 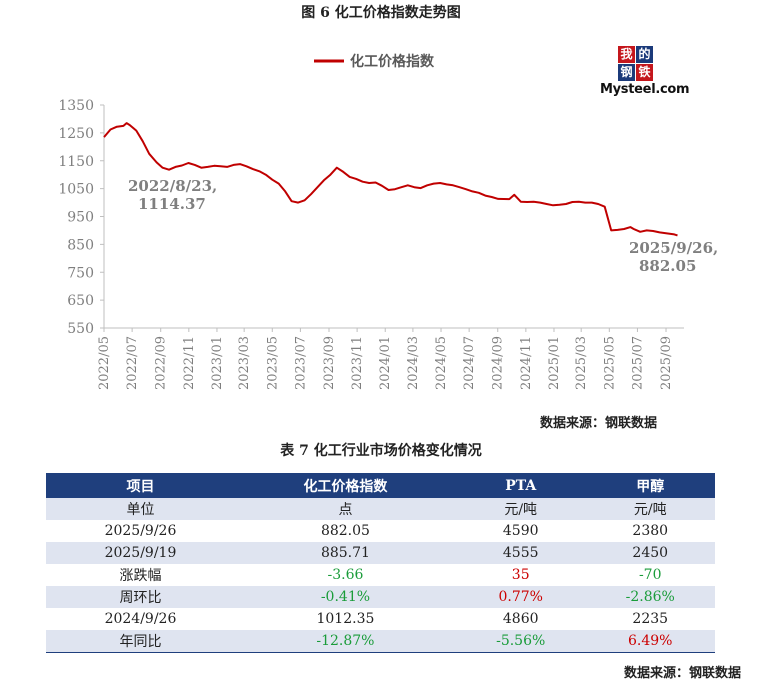 What do you see at coordinates (345, 619) in the screenshot?
I see `table-cell: 1012.35` at bounding box center [345, 619].